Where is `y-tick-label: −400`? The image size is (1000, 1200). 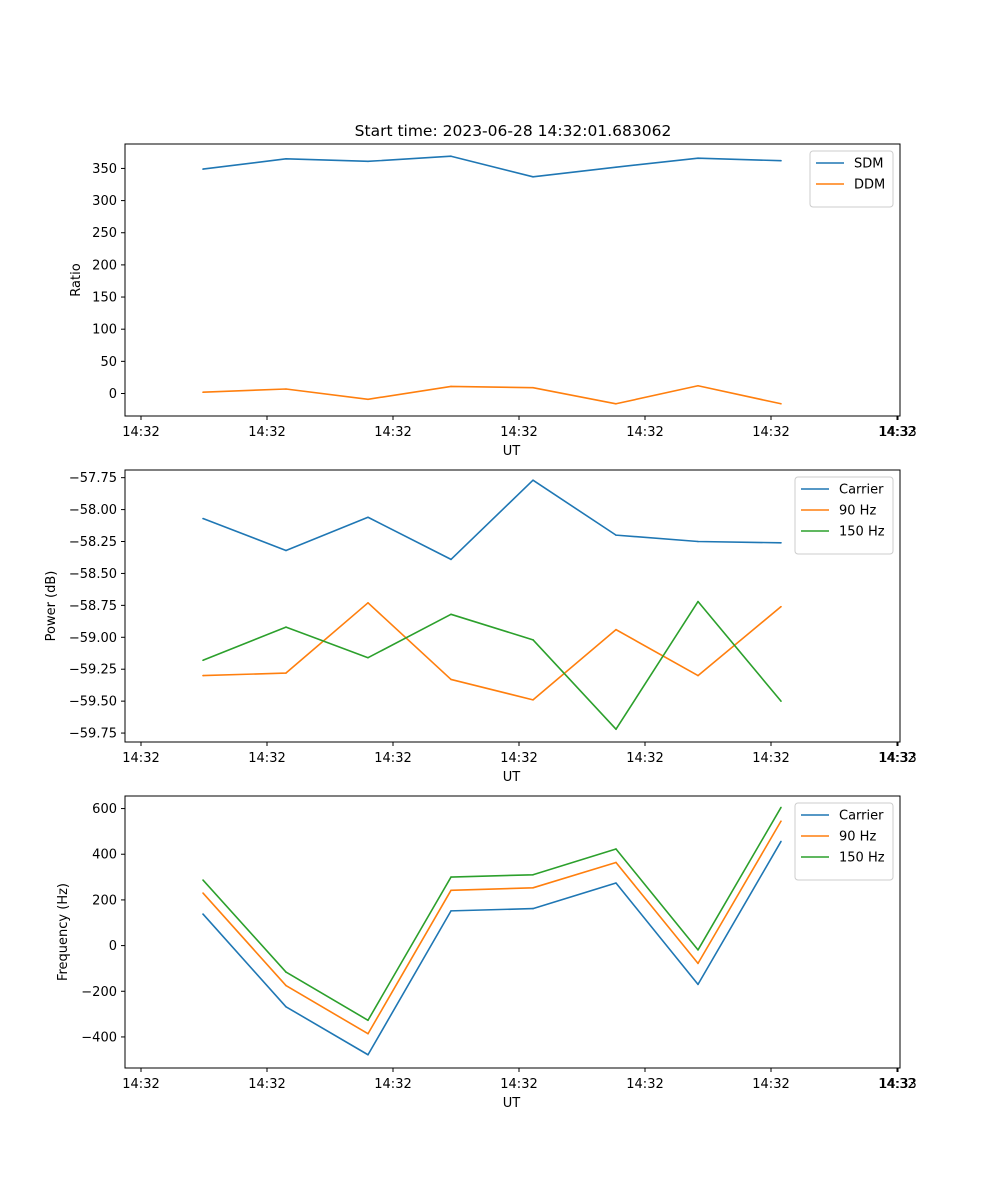 y-tick-label: −400 is located at coordinates (99, 1037).